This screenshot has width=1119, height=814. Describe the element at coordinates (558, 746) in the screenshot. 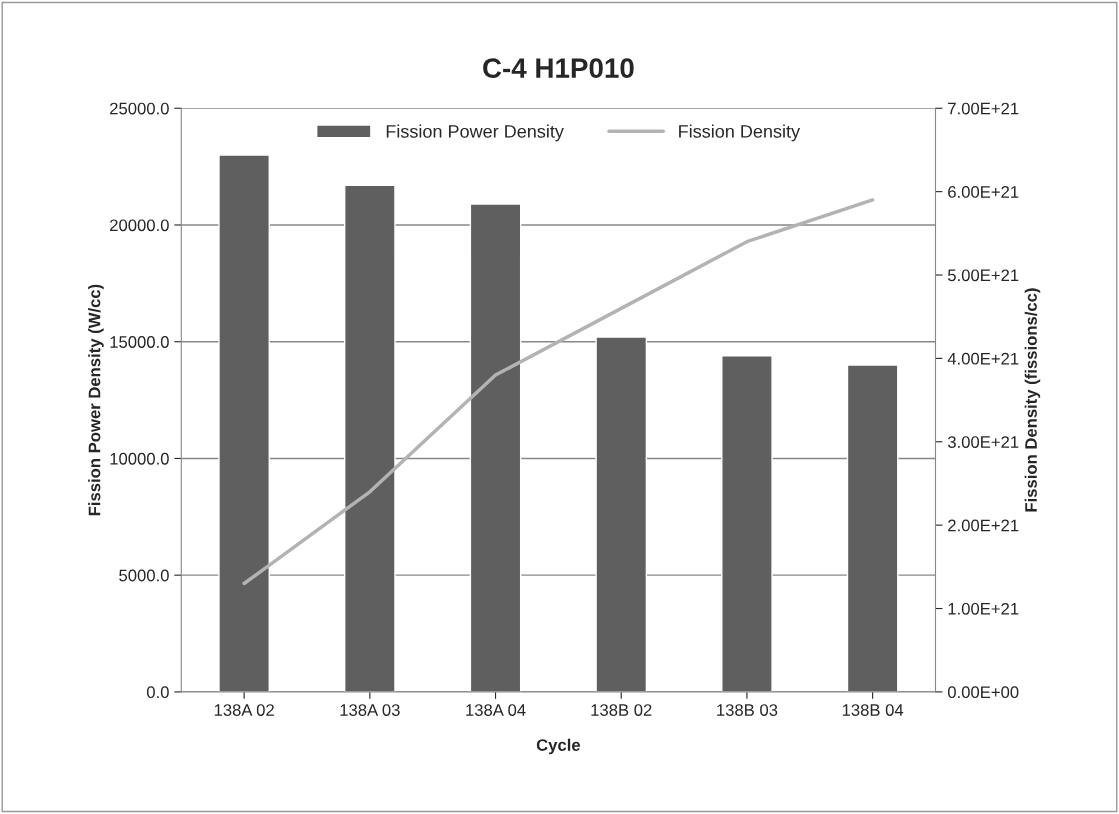

I see `x-axis-title: Cycle` at that location.